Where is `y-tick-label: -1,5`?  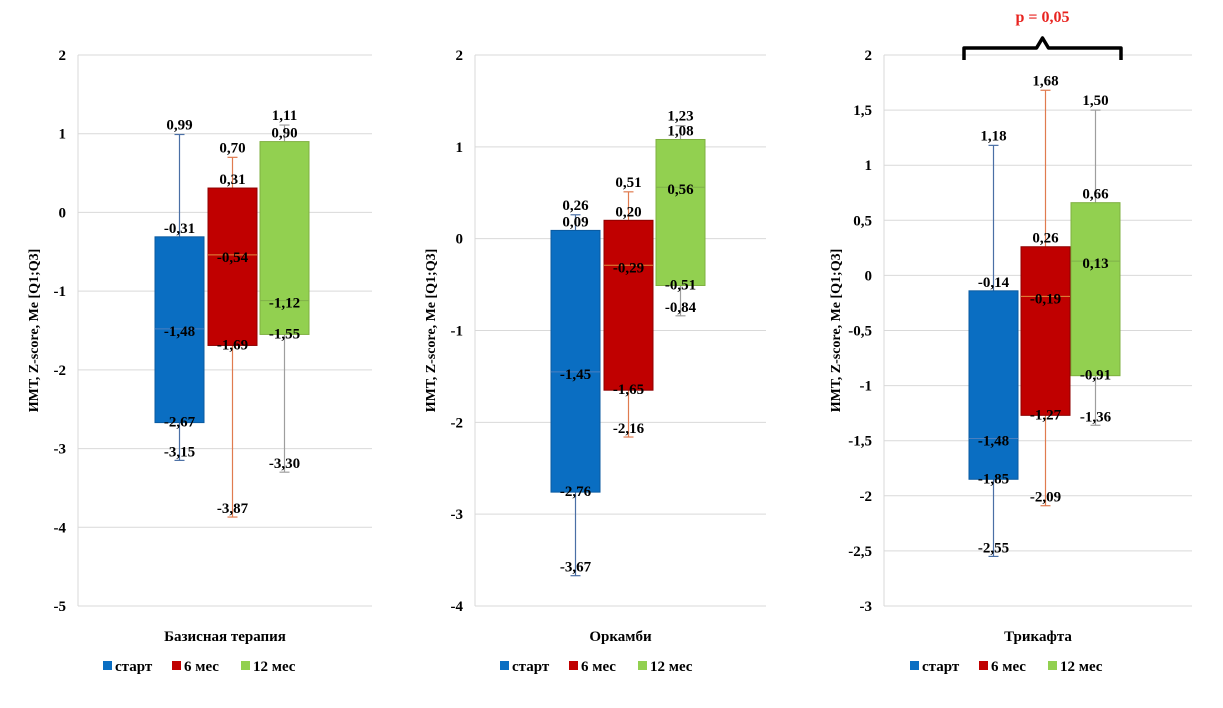
y-tick-label: -1,5 is located at coordinates (860, 442).